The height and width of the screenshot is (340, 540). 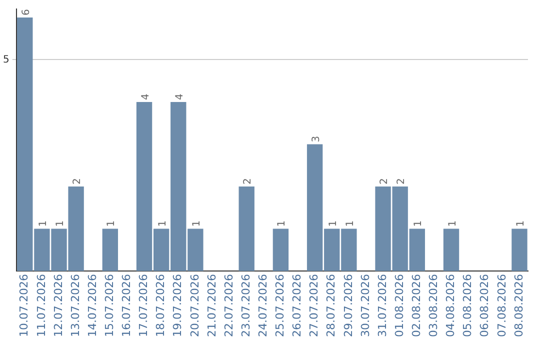 I want to click on x-tick-label: 06.08.2026, so click(x=485, y=306).